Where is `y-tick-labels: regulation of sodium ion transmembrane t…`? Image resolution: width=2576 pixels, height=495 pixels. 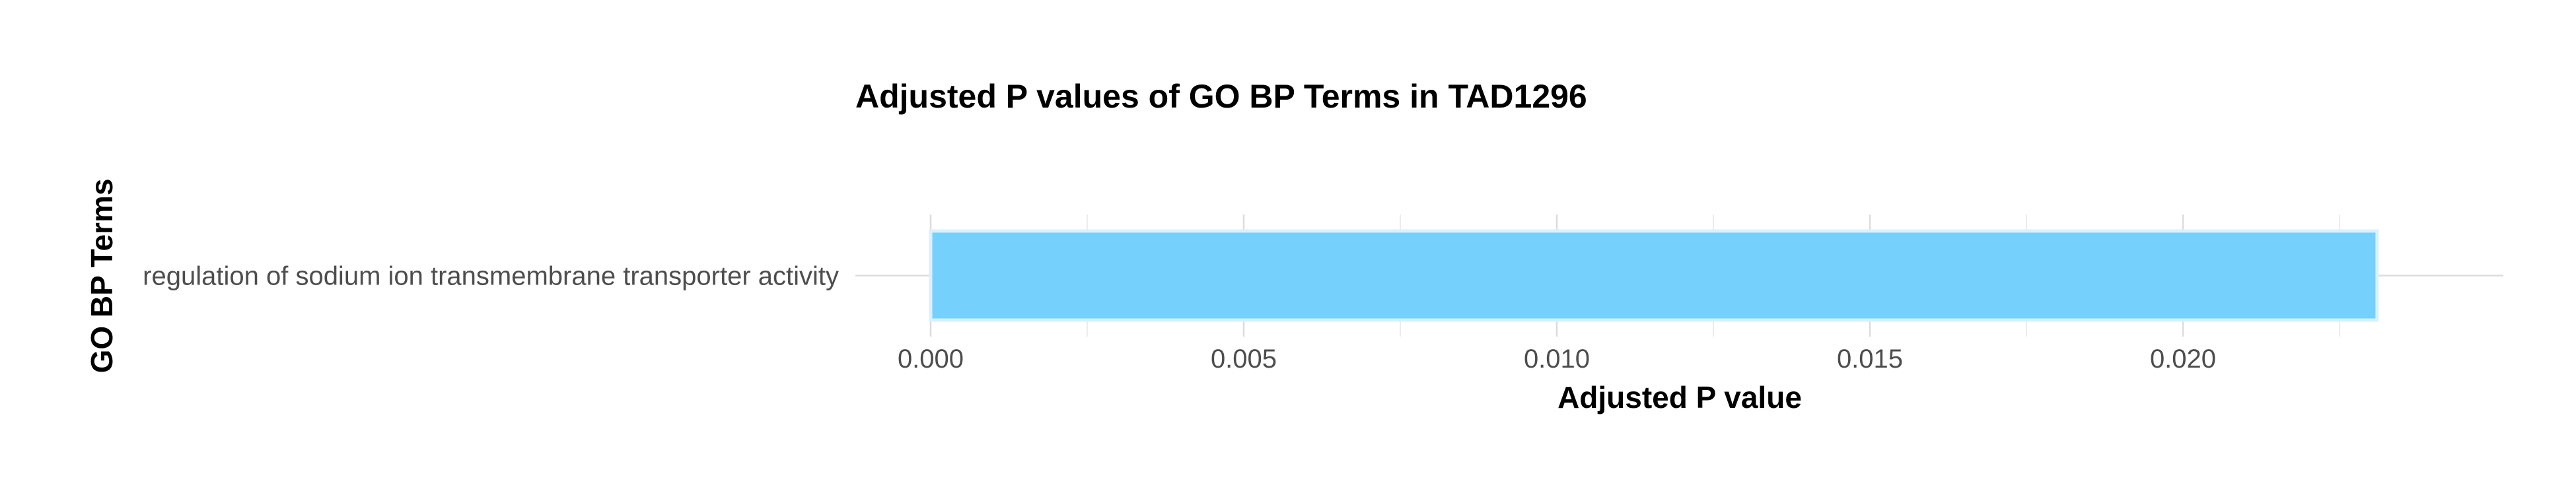 y-tick-labels: regulation of sodium ion transmembrane t… is located at coordinates (491, 276).